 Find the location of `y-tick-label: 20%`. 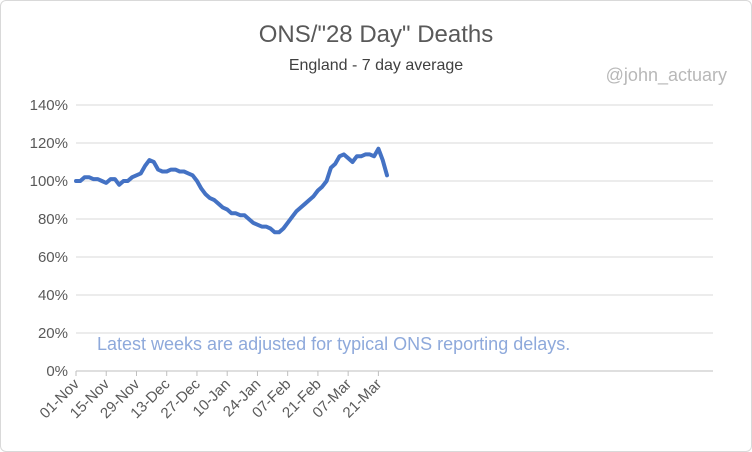

y-tick-label: 20% is located at coordinates (53, 333).